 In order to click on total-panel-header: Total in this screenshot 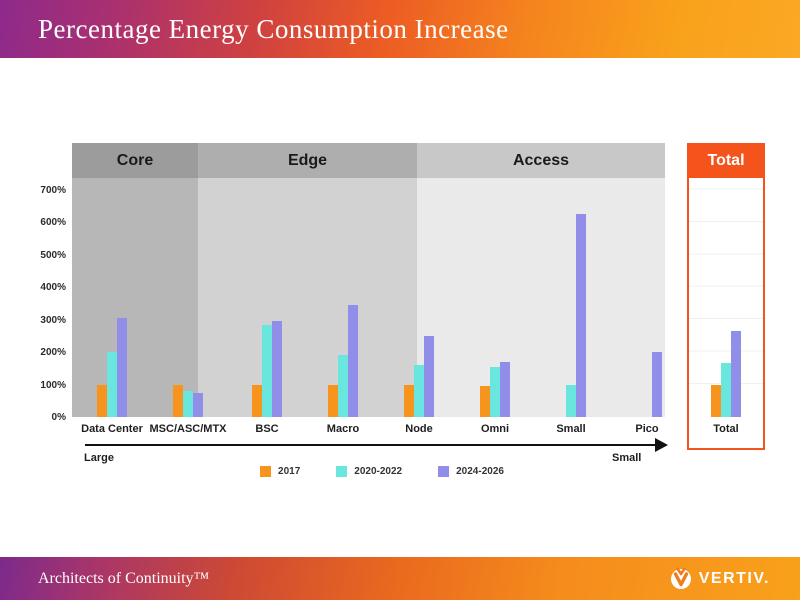, I will do `click(726, 160)`.